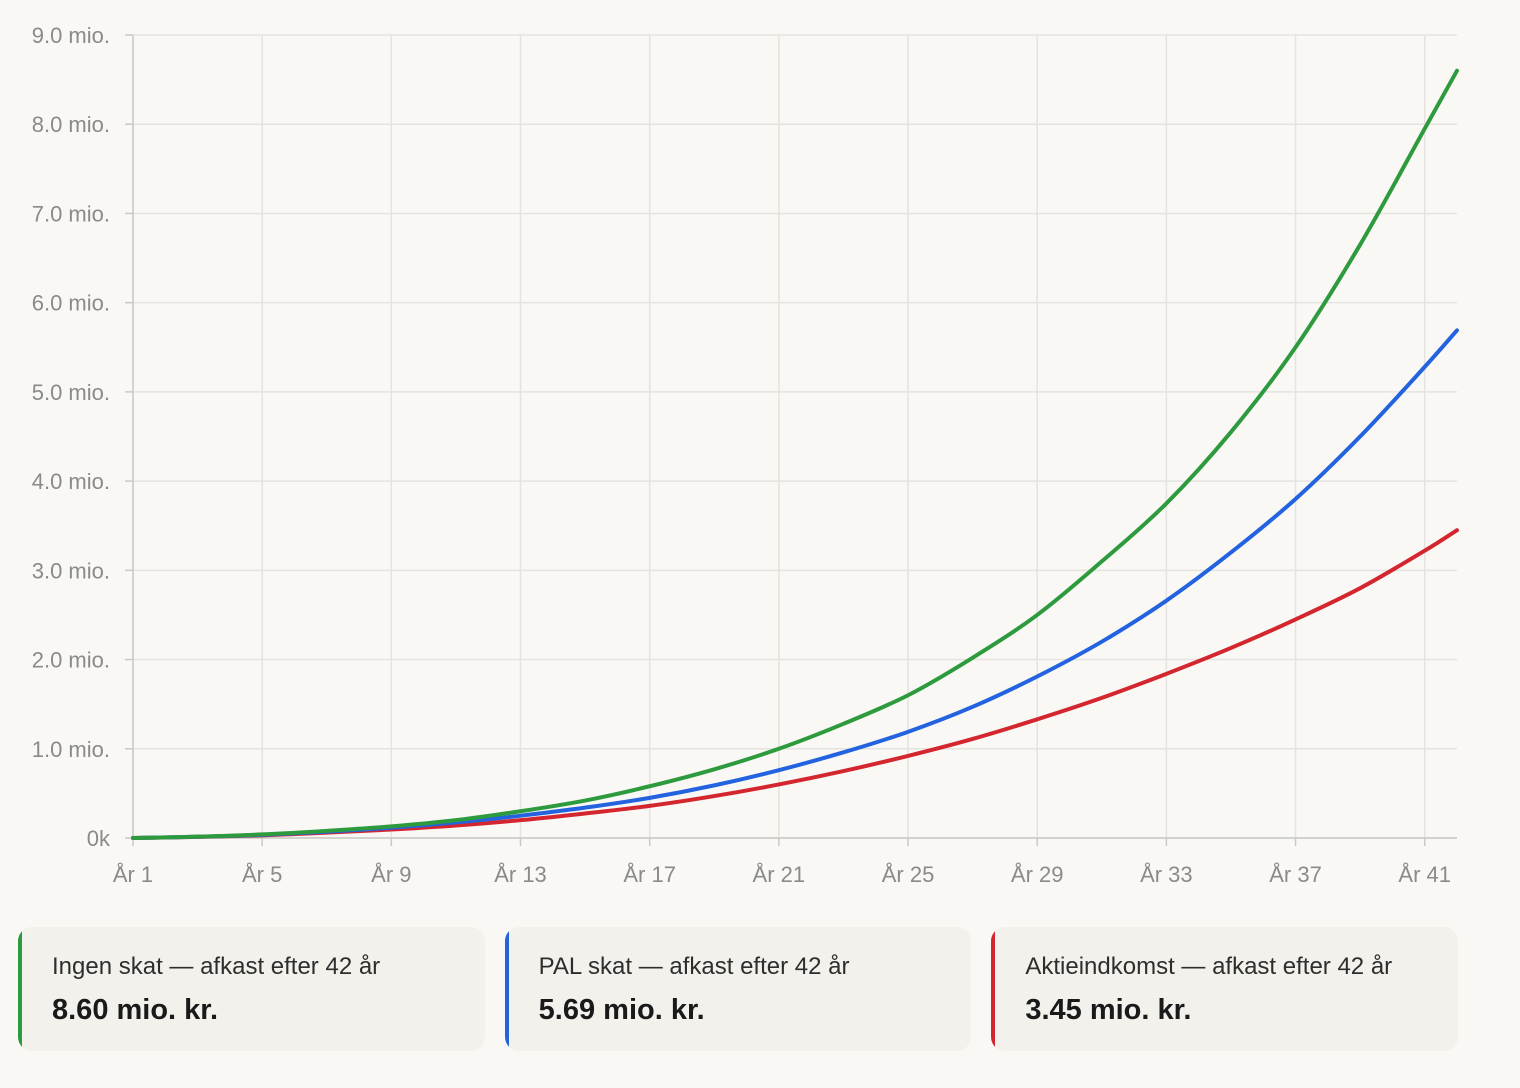 Image resolution: width=1520 pixels, height=1088 pixels. I want to click on x-tick-label: År 21, so click(779, 874).